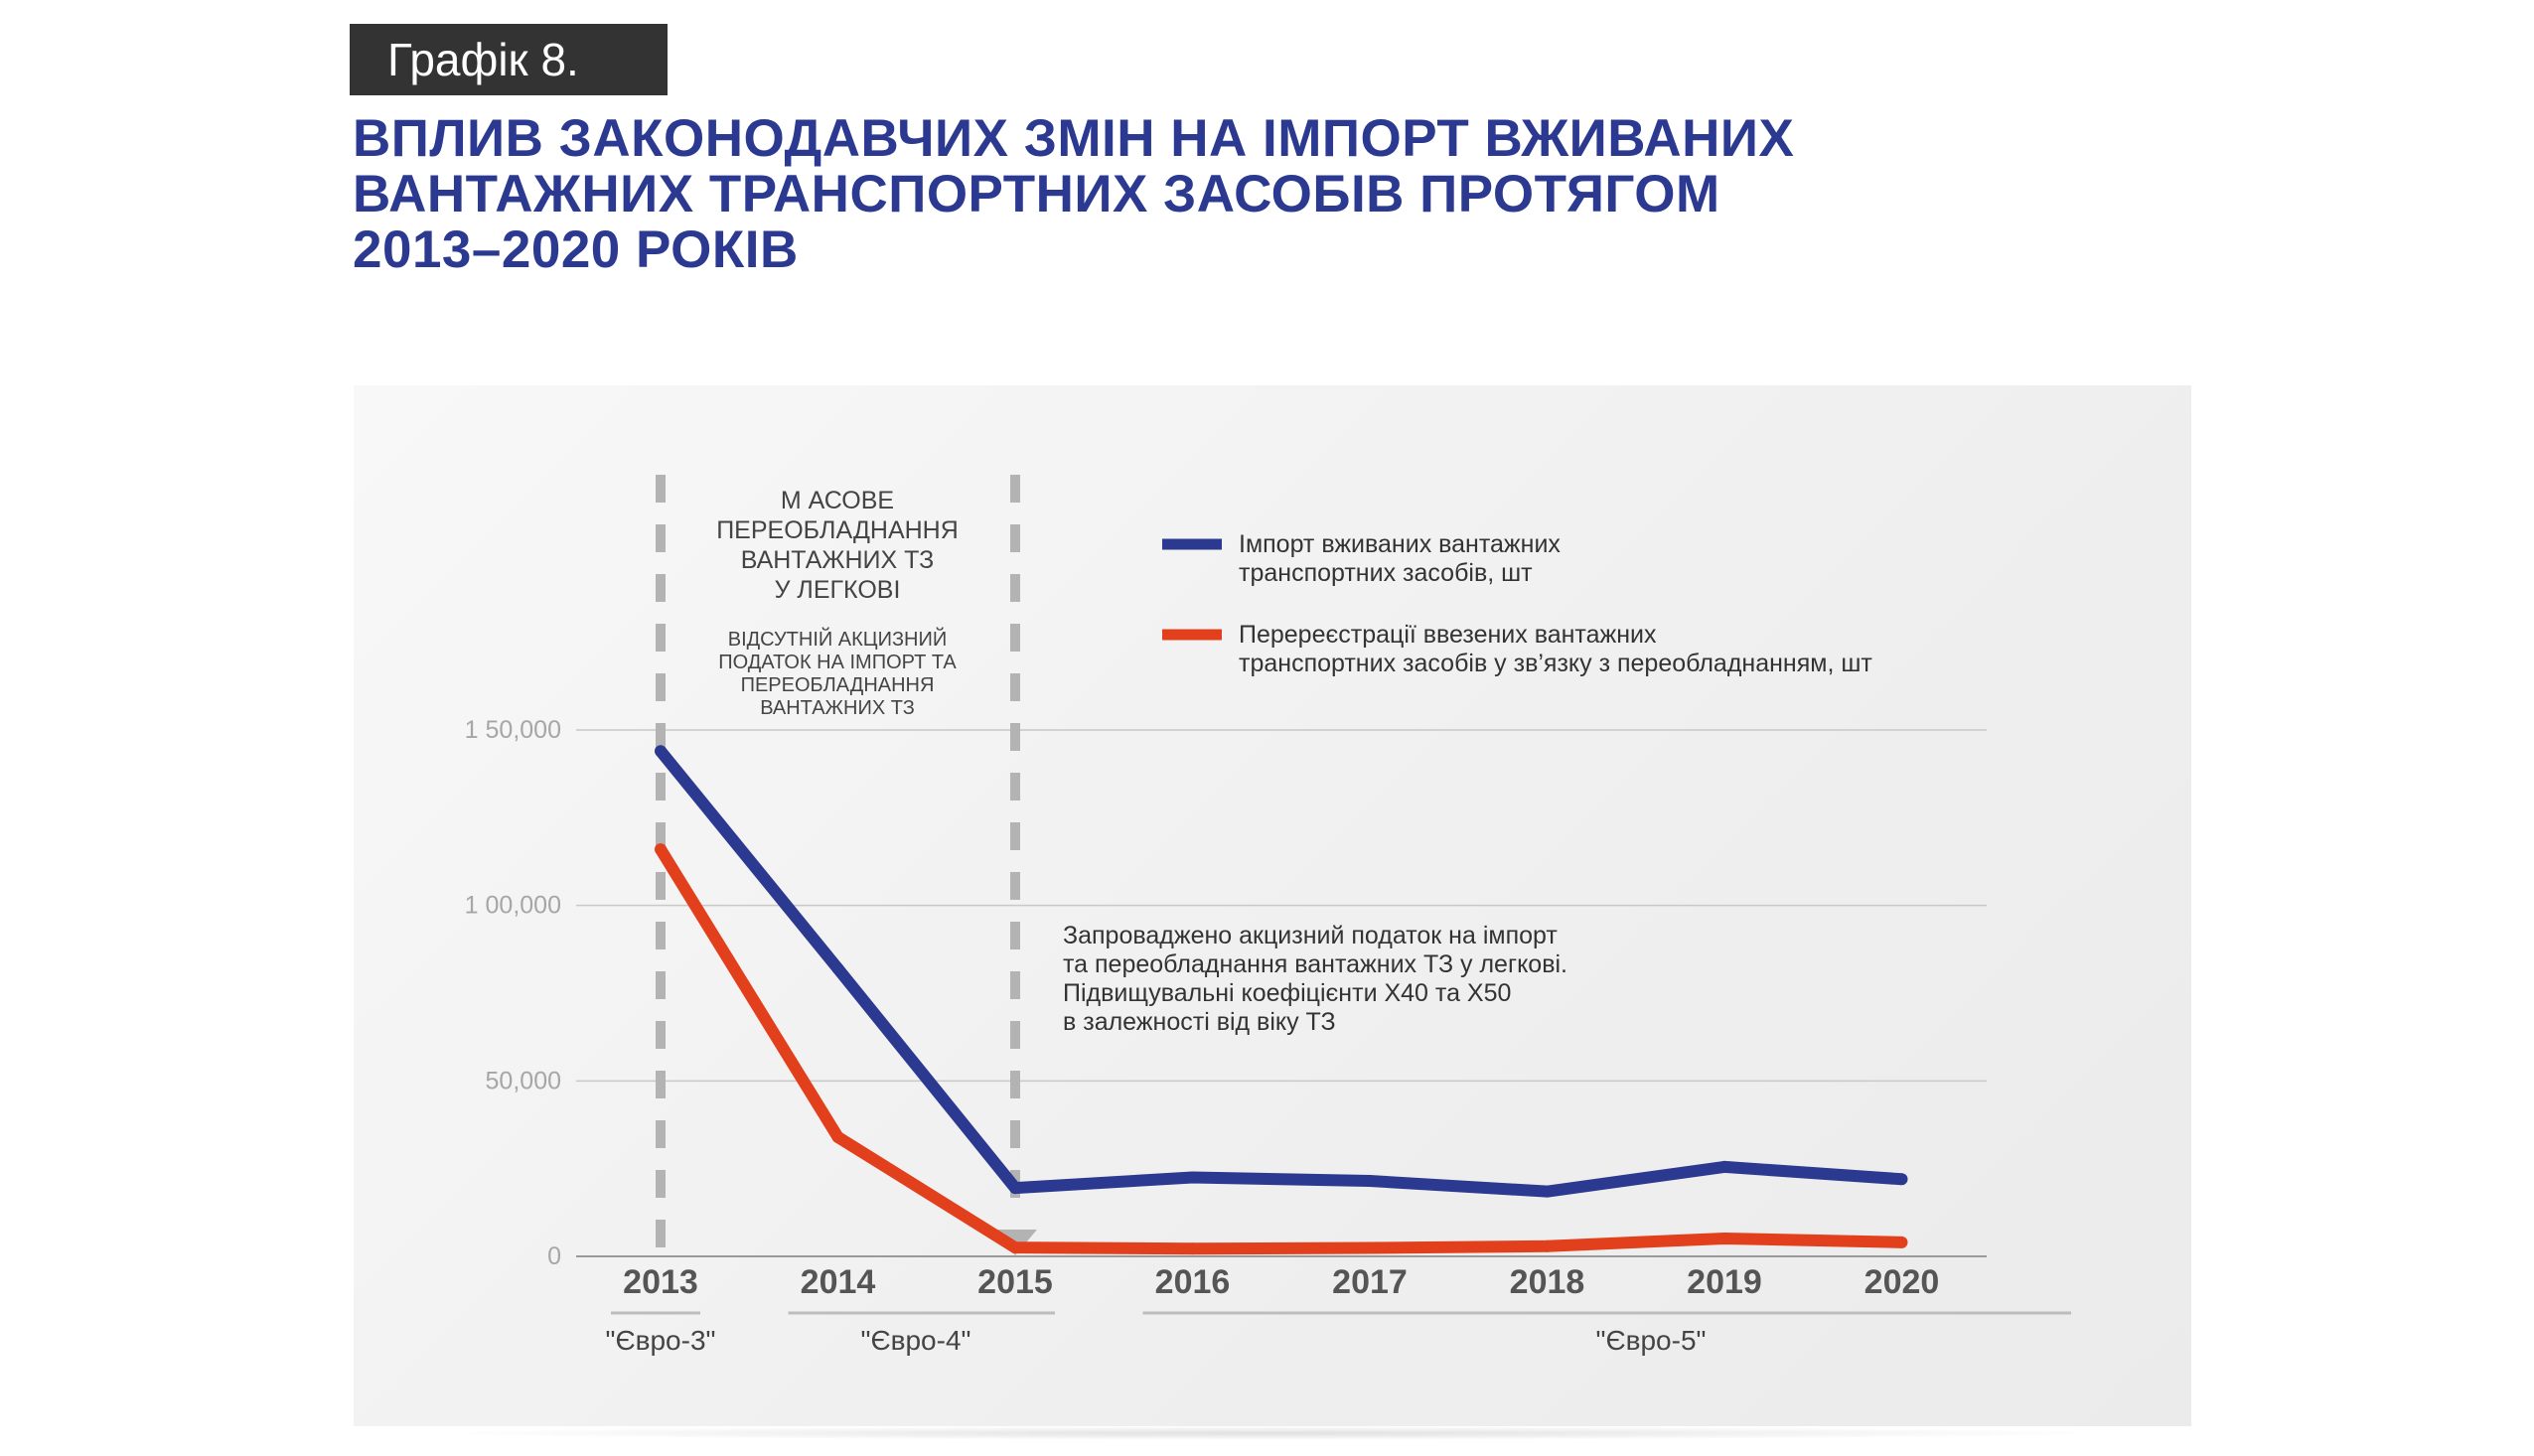 The width and height of the screenshot is (2534, 1456). Describe the element at coordinates (1370, 1181) in the screenshot. I see `series-1-point-2017` at that location.